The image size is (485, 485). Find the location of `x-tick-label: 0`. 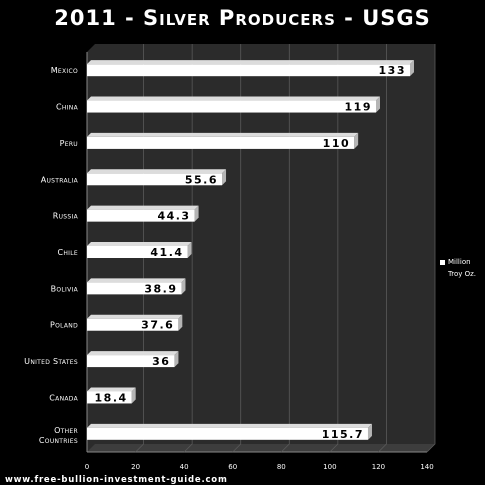

x-tick-label: 0 is located at coordinates (87, 467).